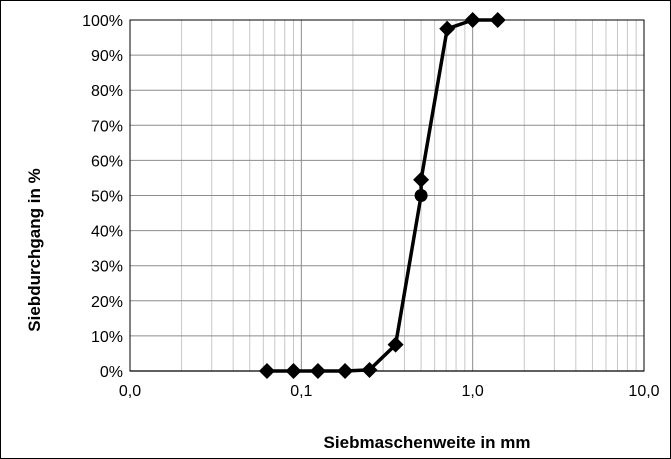 This screenshot has height=459, width=671. What do you see at coordinates (107, 302) in the screenshot?
I see `y-tick-label: 20%` at bounding box center [107, 302].